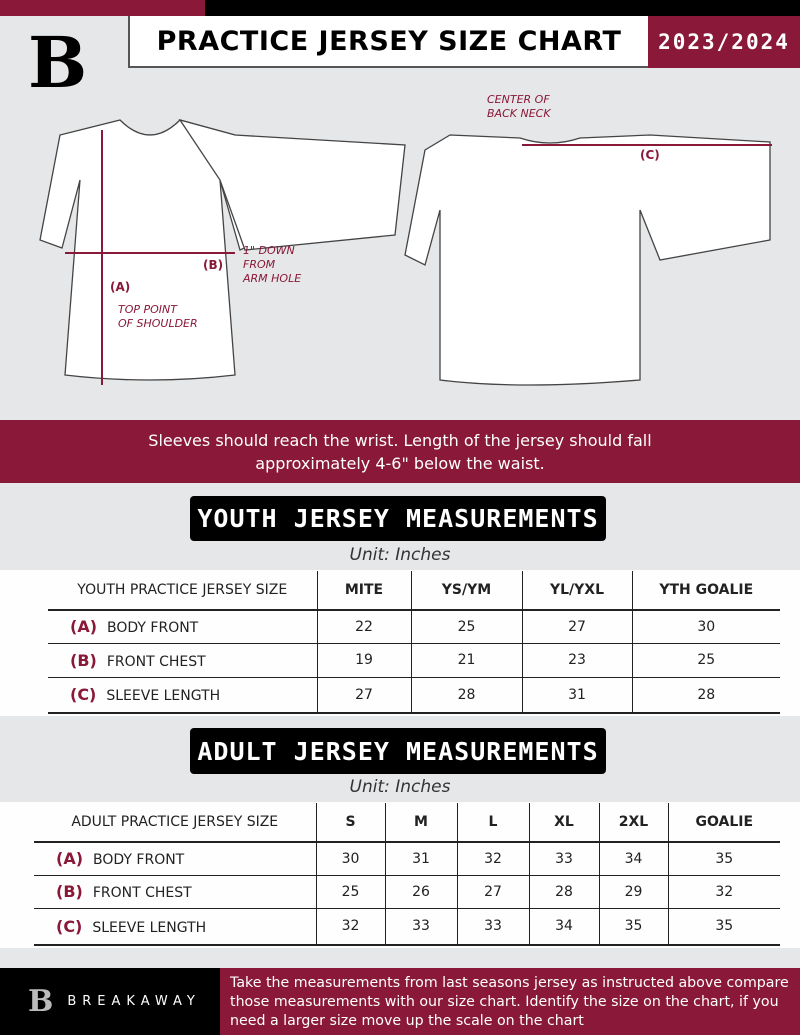 The image size is (800, 1035). I want to click on table-row: (A) BODY FRONT 30 31 32 33 34 35, so click(407, 859).